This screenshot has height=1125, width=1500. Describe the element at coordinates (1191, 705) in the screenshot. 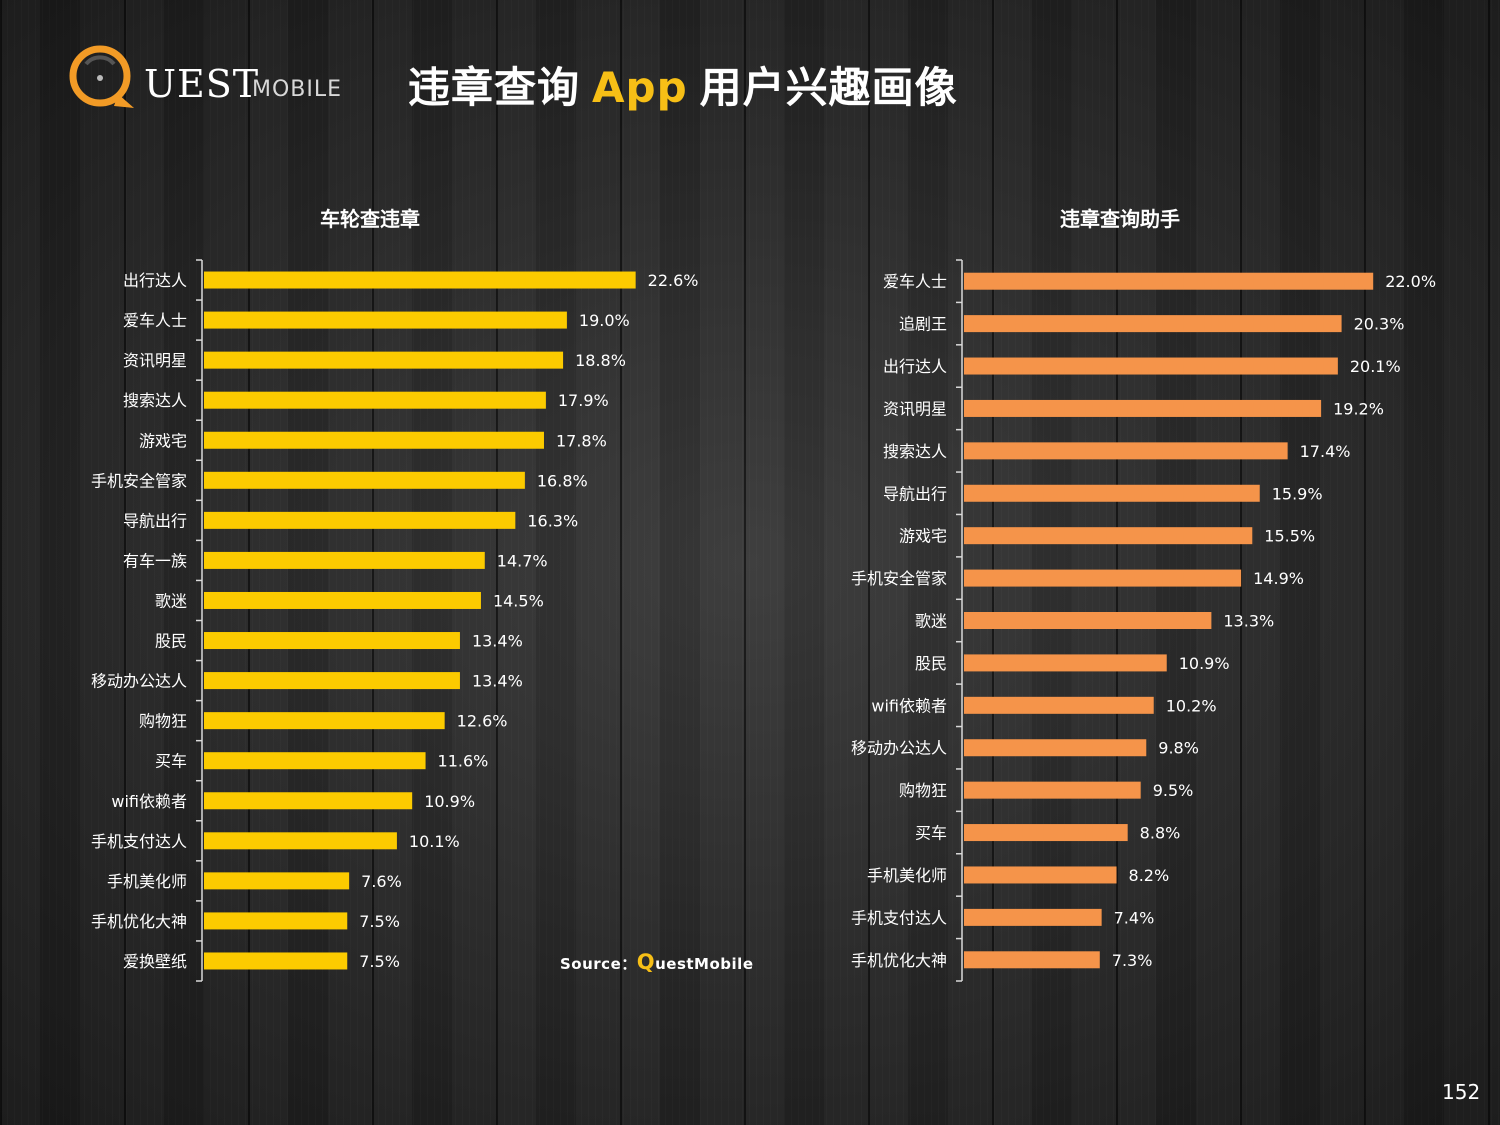

I see `value-label: 10.2%` at that location.